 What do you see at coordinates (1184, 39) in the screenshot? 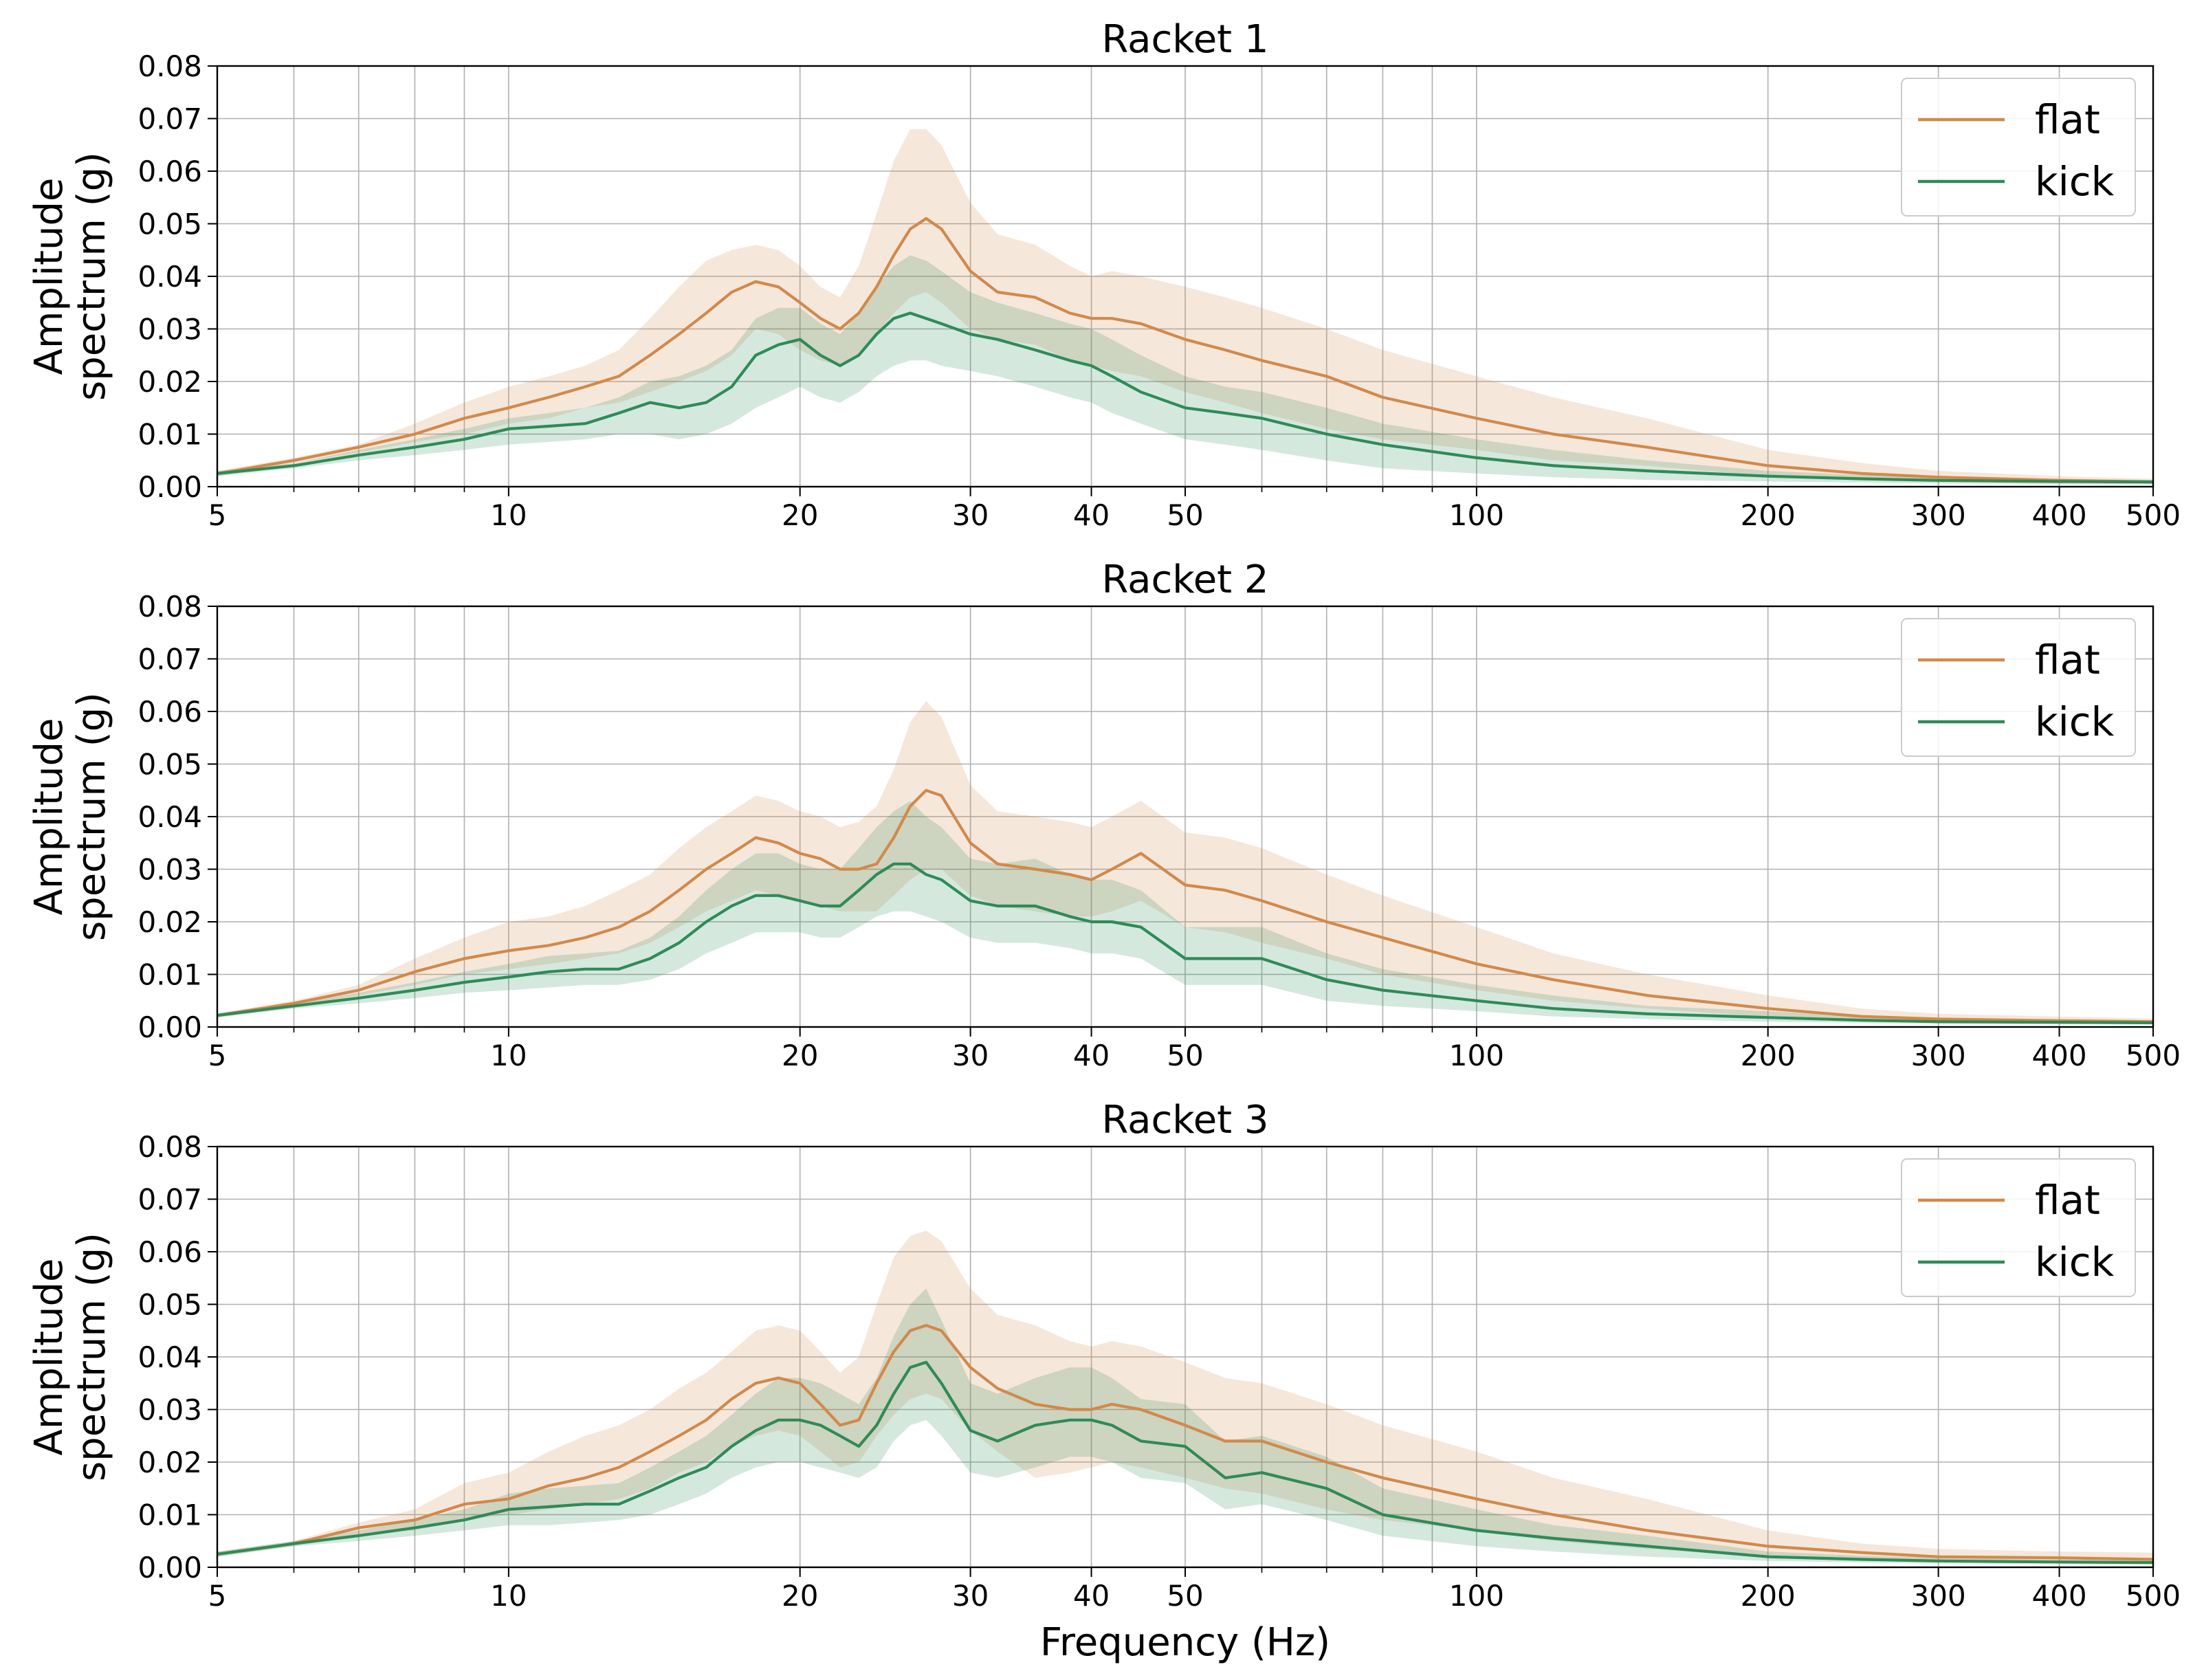
I see `chart-title: Racket 1` at bounding box center [1184, 39].